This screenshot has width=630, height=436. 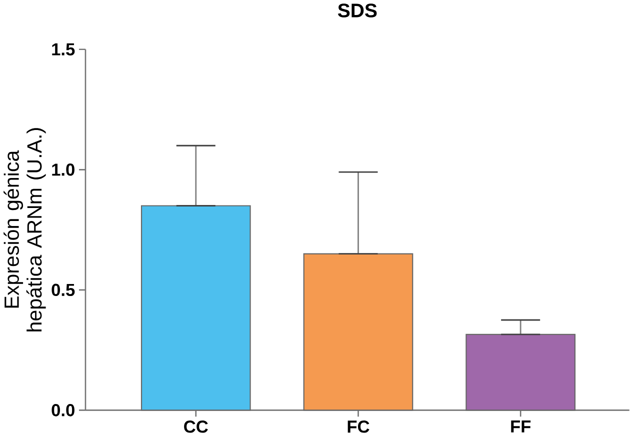 What do you see at coordinates (521, 426) in the screenshot?
I see `x-tick-label: FF` at bounding box center [521, 426].